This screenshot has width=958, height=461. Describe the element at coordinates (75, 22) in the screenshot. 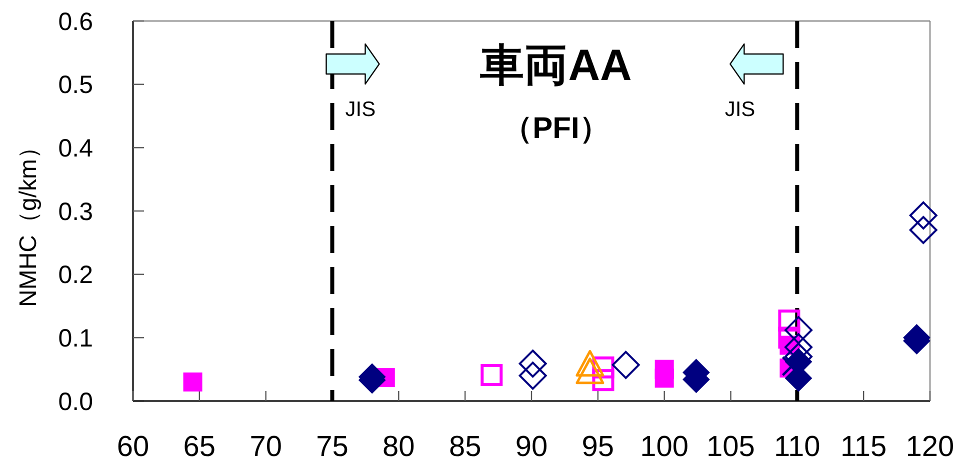

I see `y-tick-label: 0.6` at that location.